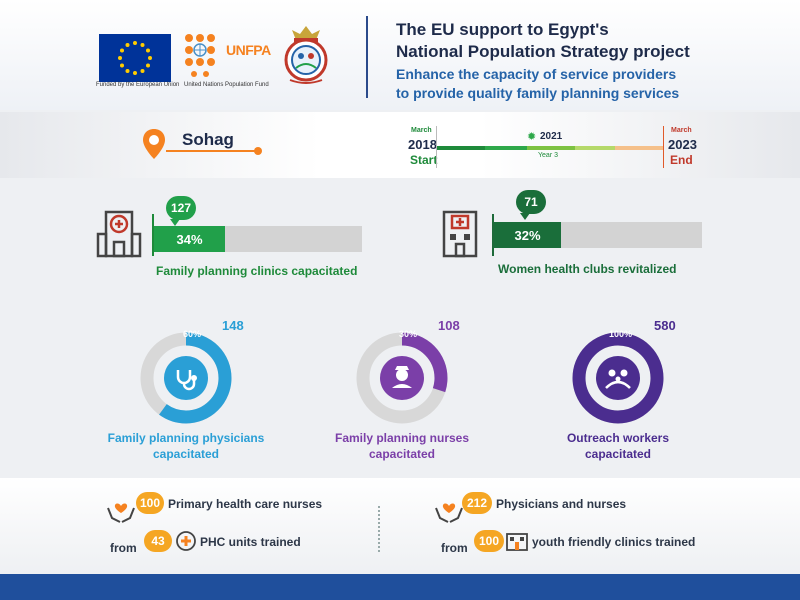 The width and height of the screenshot is (800, 600). I want to click on donut-label-line1: Outreach workers, so click(618, 438).